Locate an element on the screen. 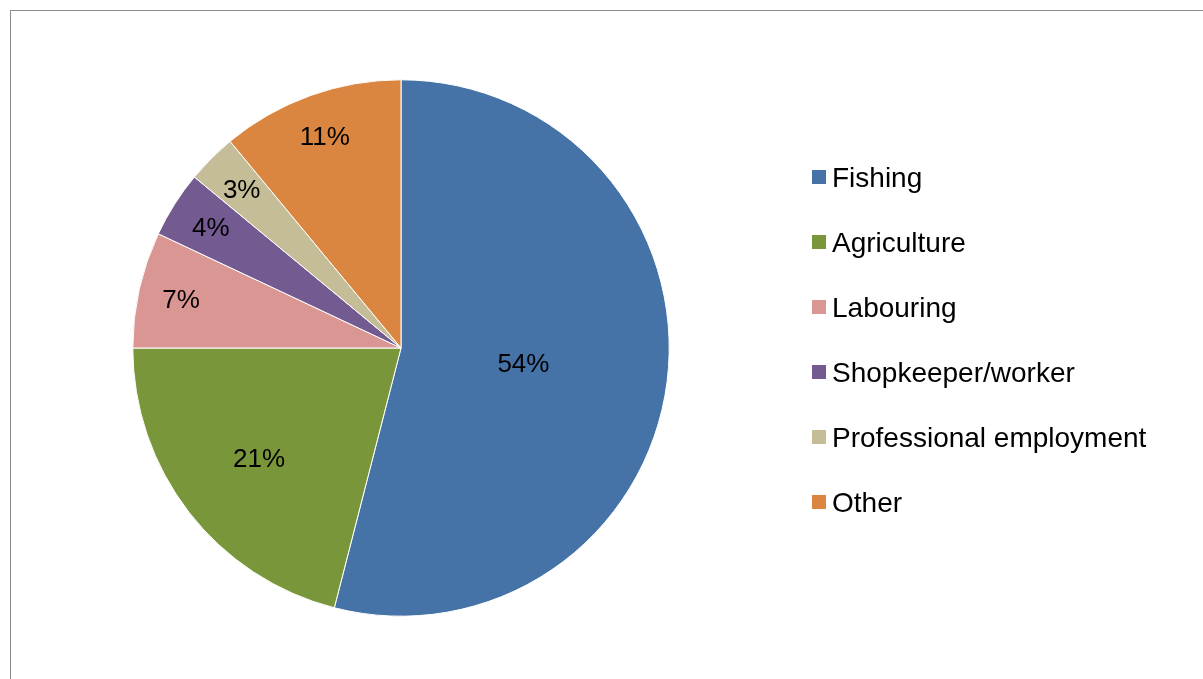 This screenshot has height=679, width=1203. data-label: 54% is located at coordinates (523, 363).